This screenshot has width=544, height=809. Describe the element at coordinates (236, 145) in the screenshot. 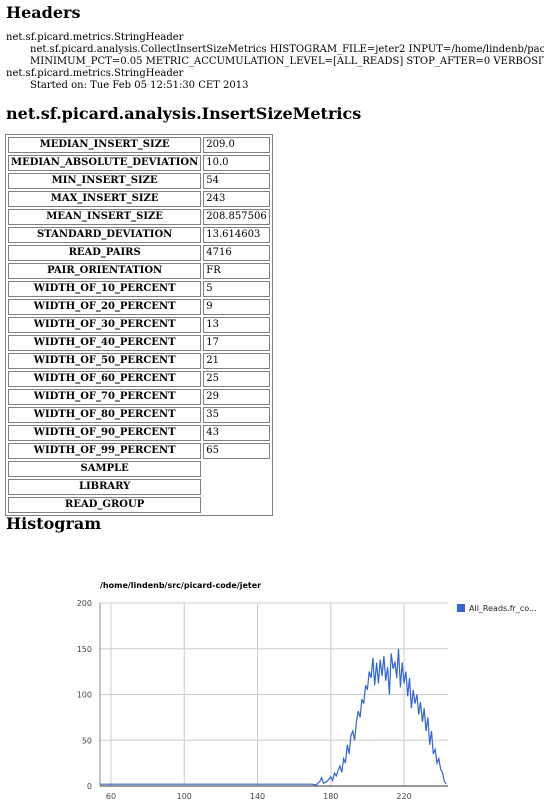

I see `metric-value: 209.0` at that location.